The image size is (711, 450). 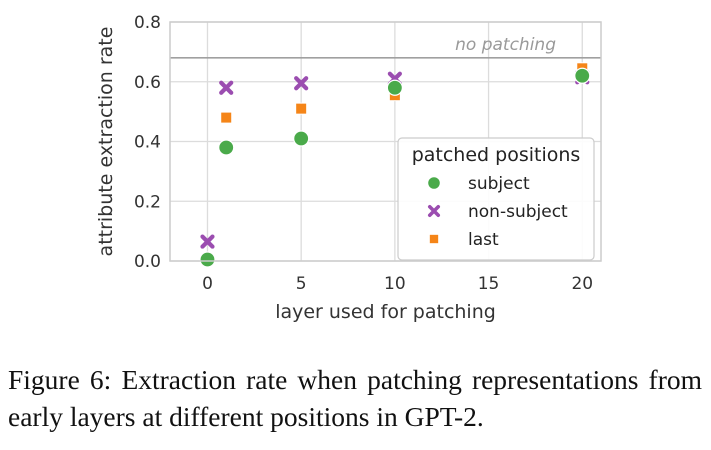 I want to click on legend-title: patched positions, so click(x=496, y=155).